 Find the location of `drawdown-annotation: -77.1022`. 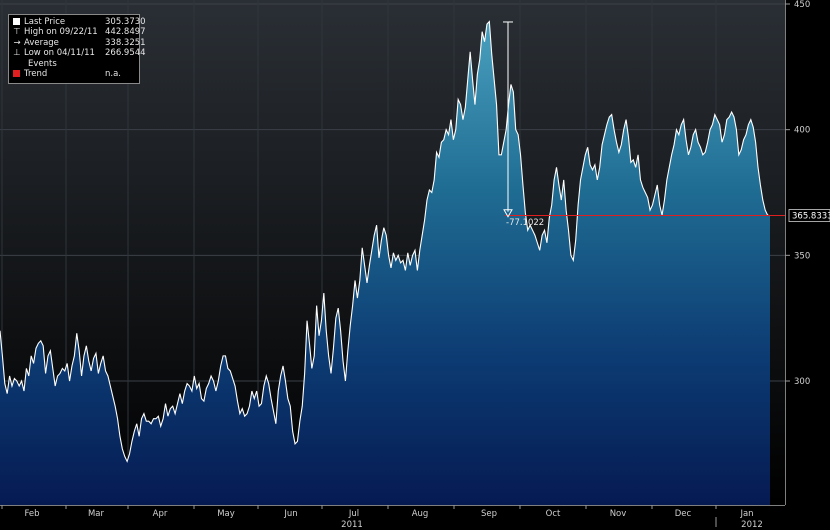

drawdown-annotation: -77.1022 is located at coordinates (523, 124).